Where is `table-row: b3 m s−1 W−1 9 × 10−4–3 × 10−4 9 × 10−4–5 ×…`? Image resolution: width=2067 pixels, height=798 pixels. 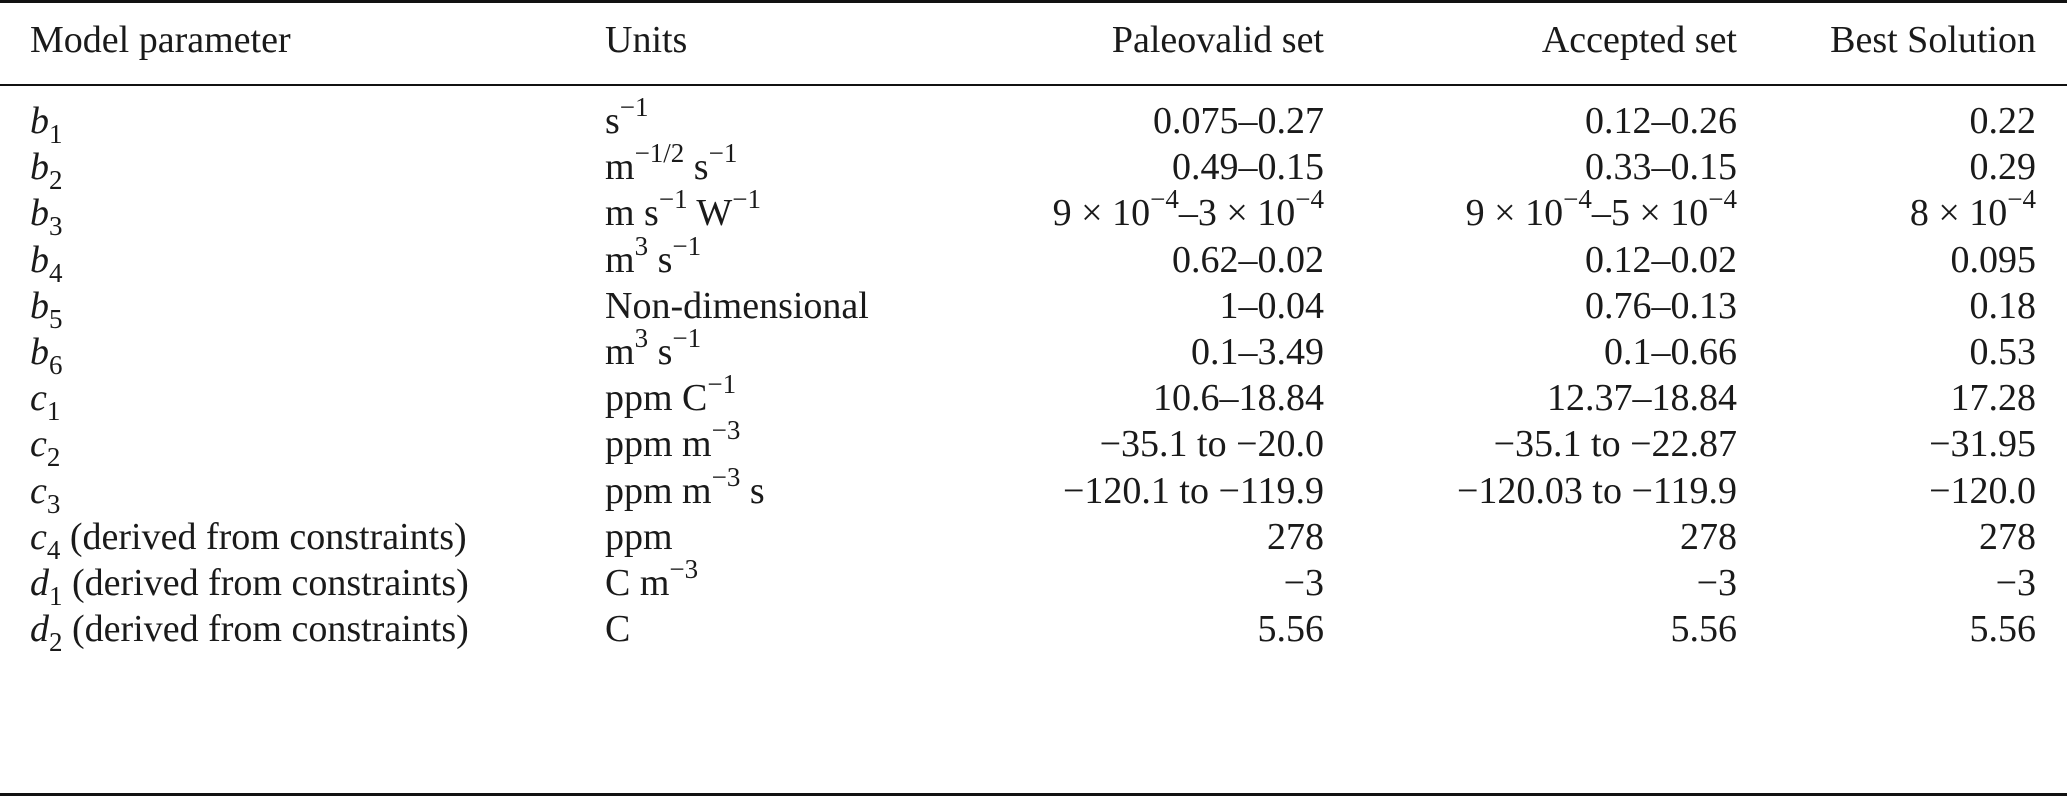
table-row: b3 m s−1 W−1 9 × 10−4–3 × 10−4 9 × 10−4–5 ×… is located at coordinates (1033, 213).